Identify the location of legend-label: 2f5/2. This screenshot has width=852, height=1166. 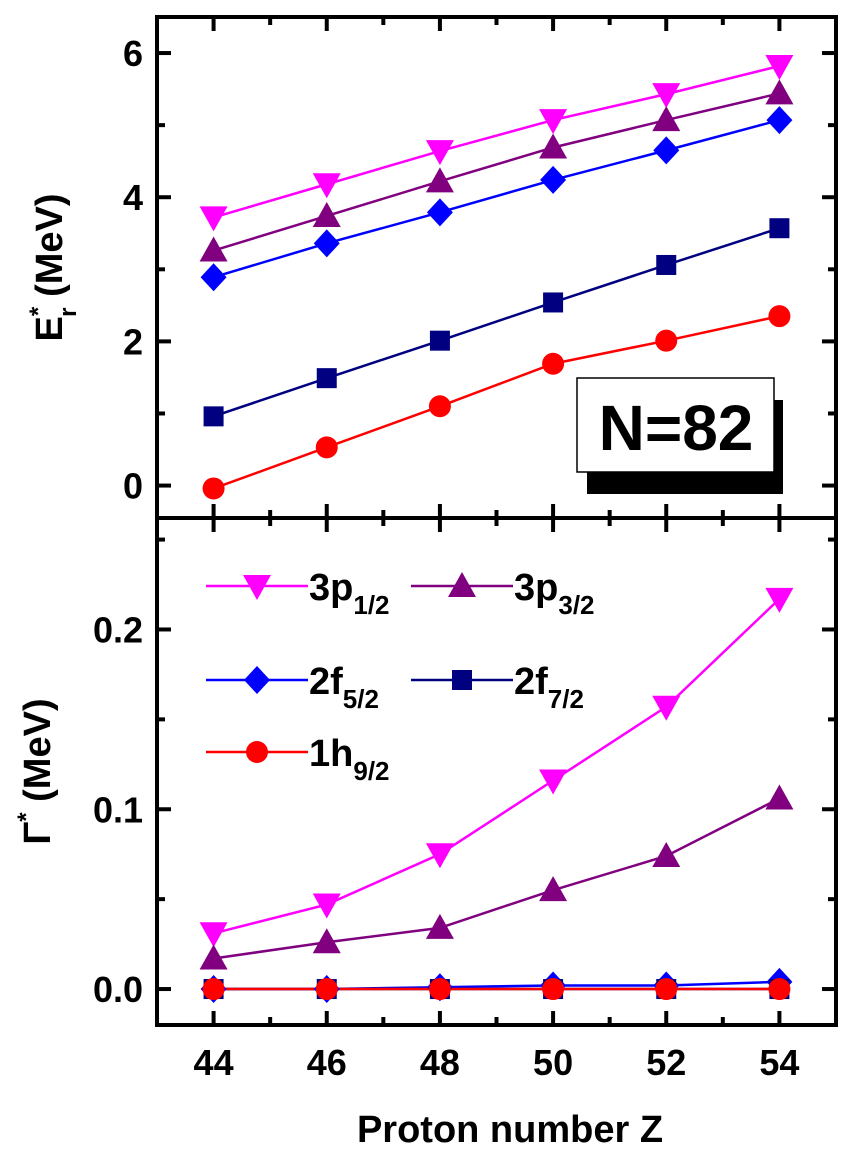
(344, 687).